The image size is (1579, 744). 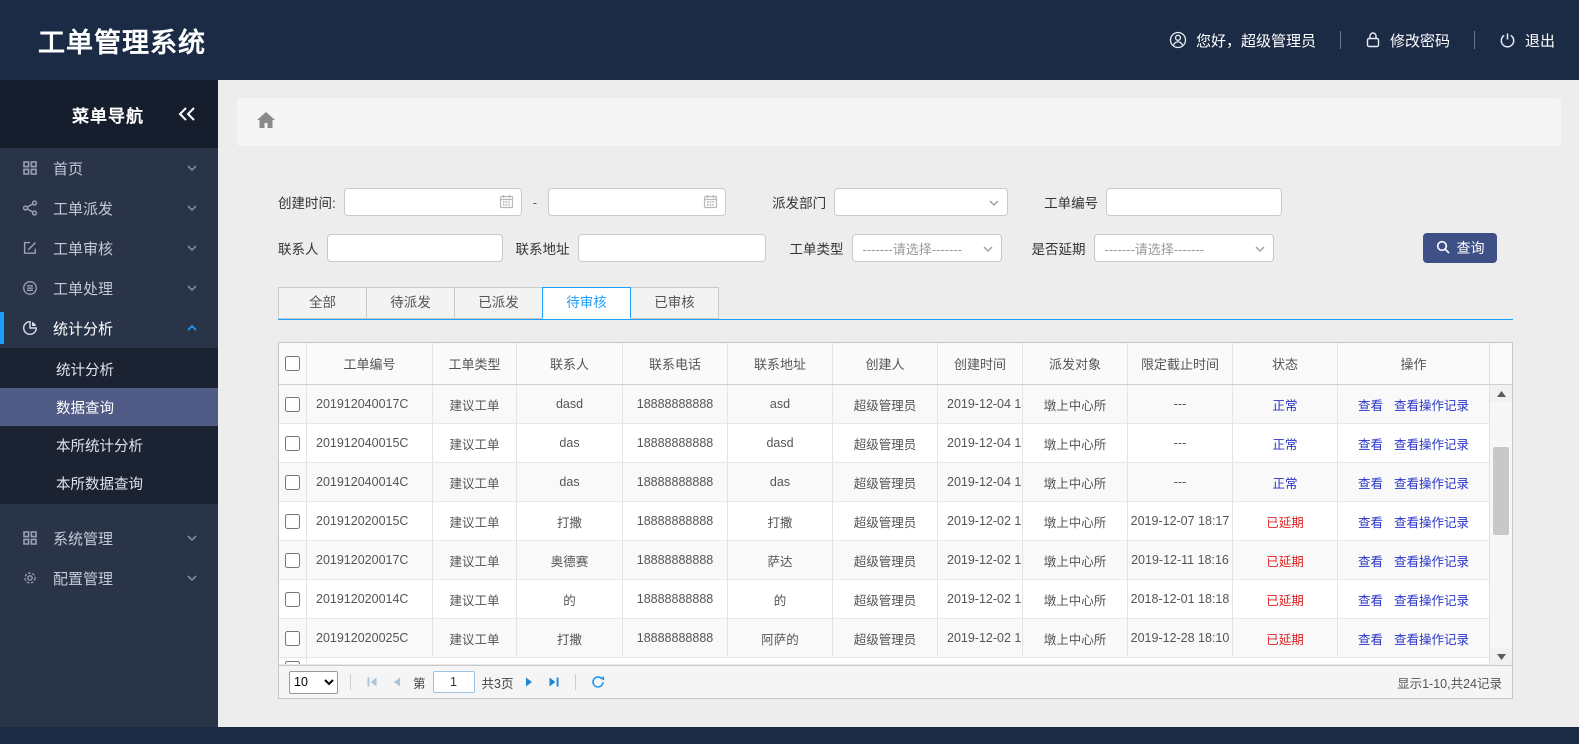 What do you see at coordinates (414, 248) in the screenshot?
I see `contact-input` at bounding box center [414, 248].